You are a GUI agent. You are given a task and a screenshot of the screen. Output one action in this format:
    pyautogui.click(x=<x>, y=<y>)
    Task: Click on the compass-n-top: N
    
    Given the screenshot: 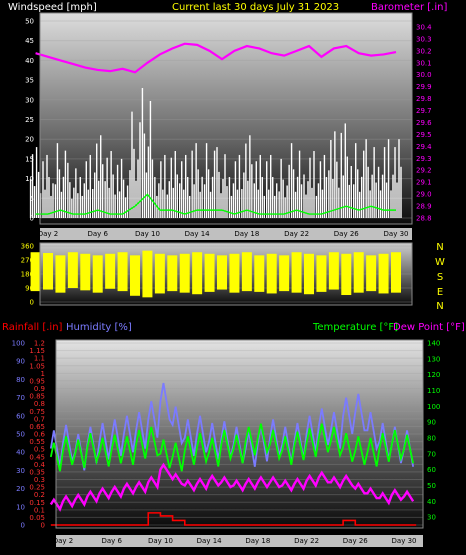 What is the action you would take?
    pyautogui.click(x=439, y=247)
    